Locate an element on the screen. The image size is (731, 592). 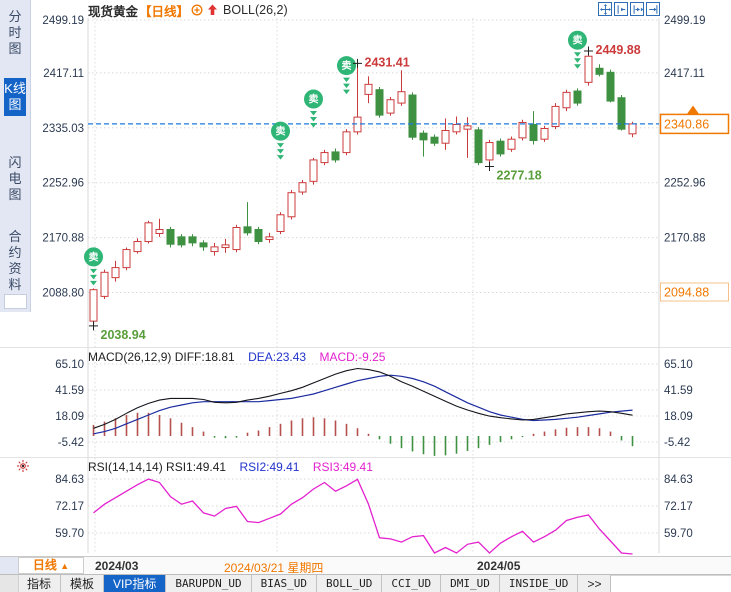
bottom-tab: BOLL_UD is located at coordinates (350, 583).